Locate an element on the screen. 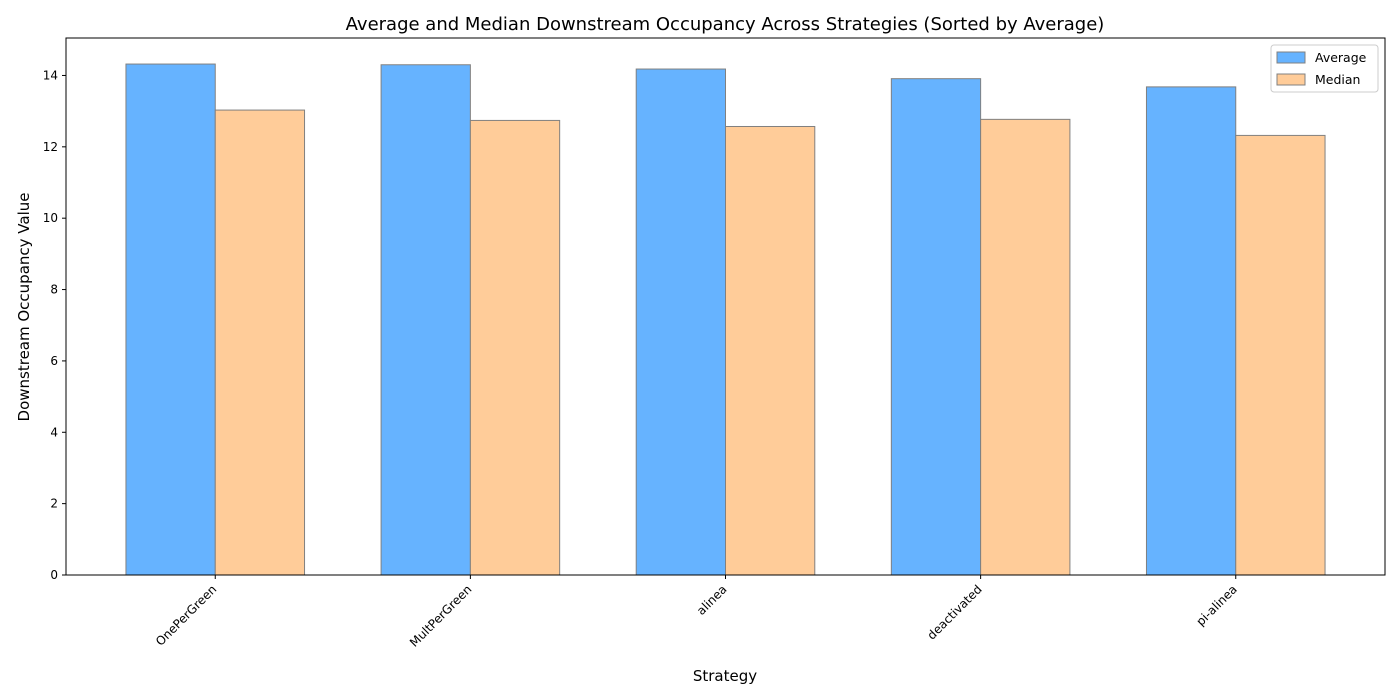  y-tick-label: 8 is located at coordinates (54, 290).